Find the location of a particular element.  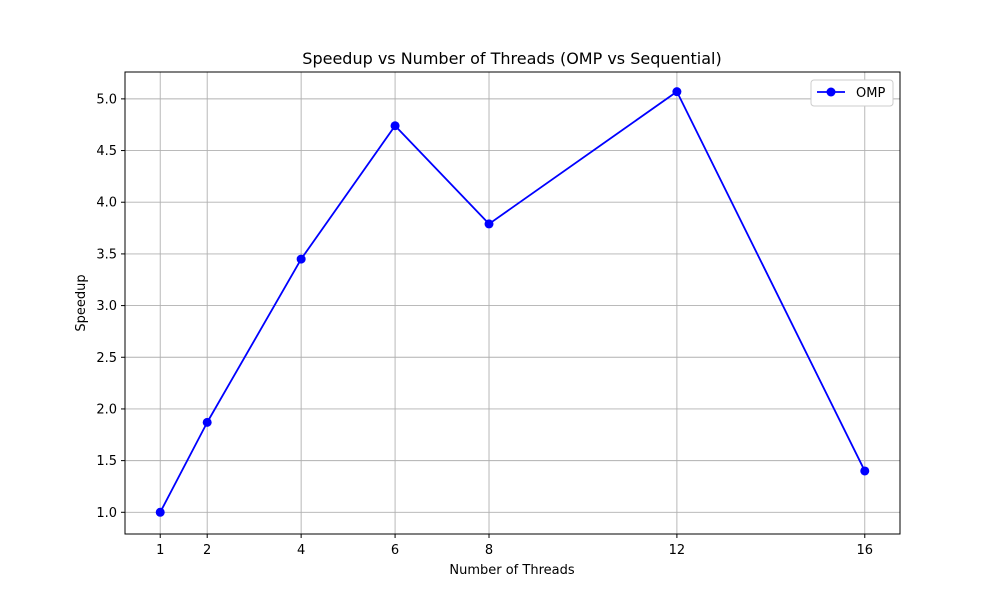

x-tick-label: 4 is located at coordinates (301, 550).